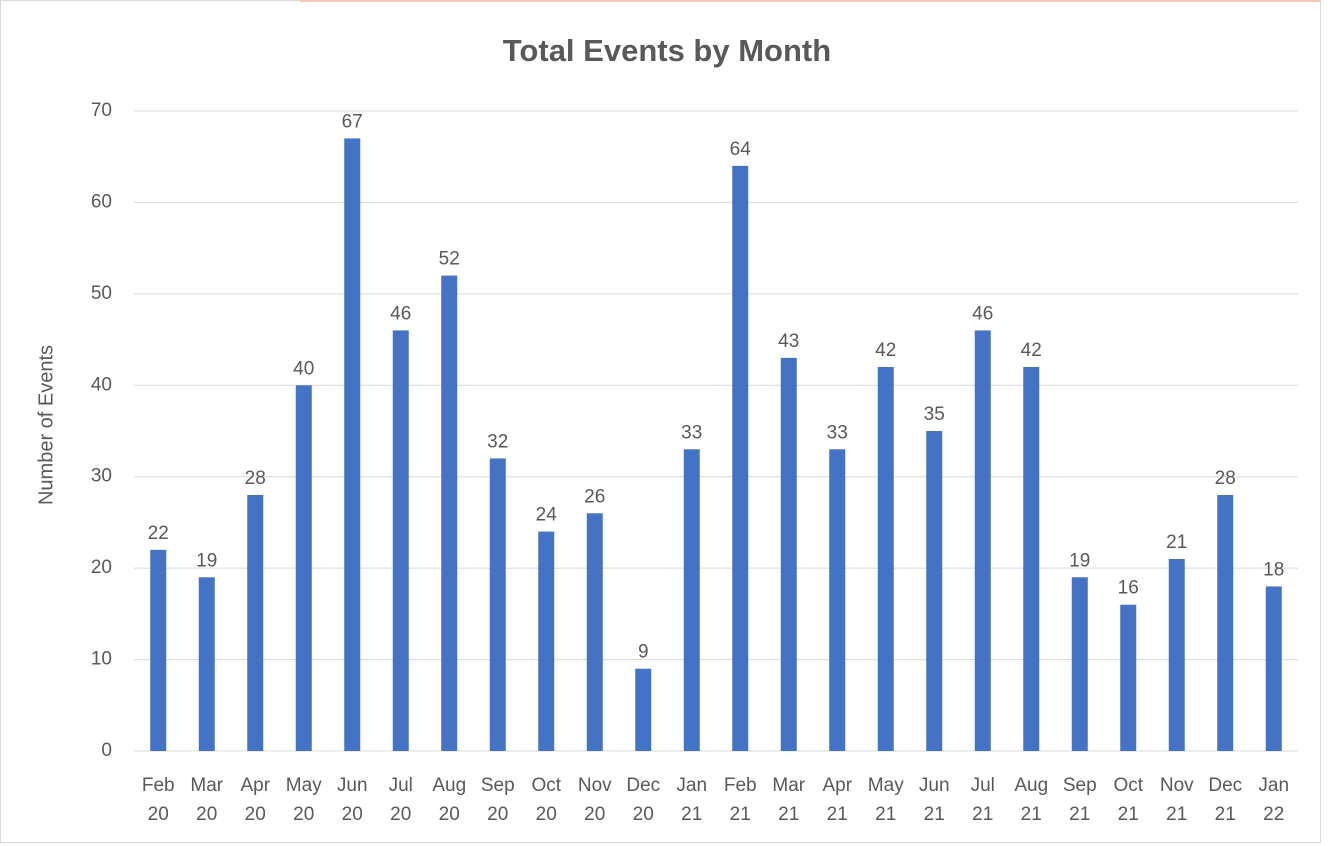  I want to click on data-label: 26, so click(594, 496).